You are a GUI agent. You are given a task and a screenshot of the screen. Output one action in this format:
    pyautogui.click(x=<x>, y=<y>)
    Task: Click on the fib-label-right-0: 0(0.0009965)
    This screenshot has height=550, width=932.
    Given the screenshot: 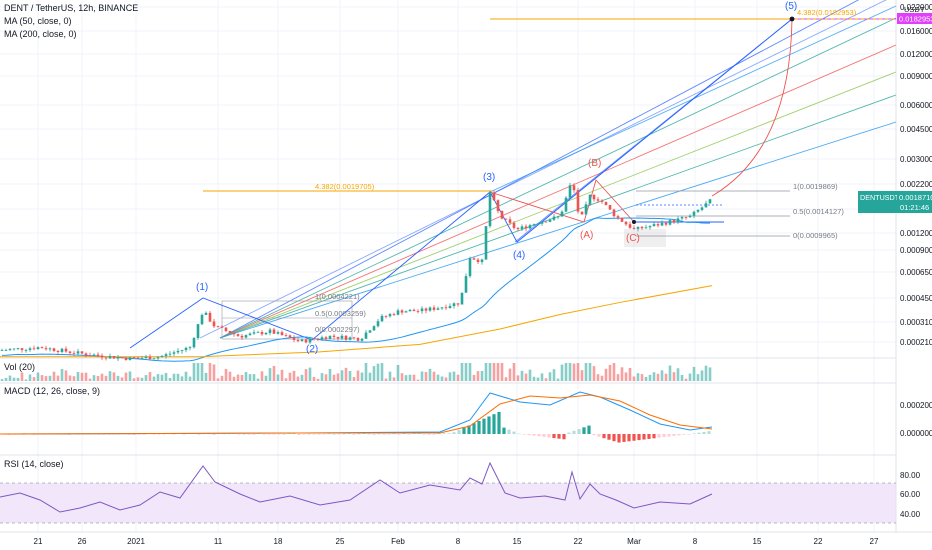 What is the action you would take?
    pyautogui.click(x=815, y=235)
    